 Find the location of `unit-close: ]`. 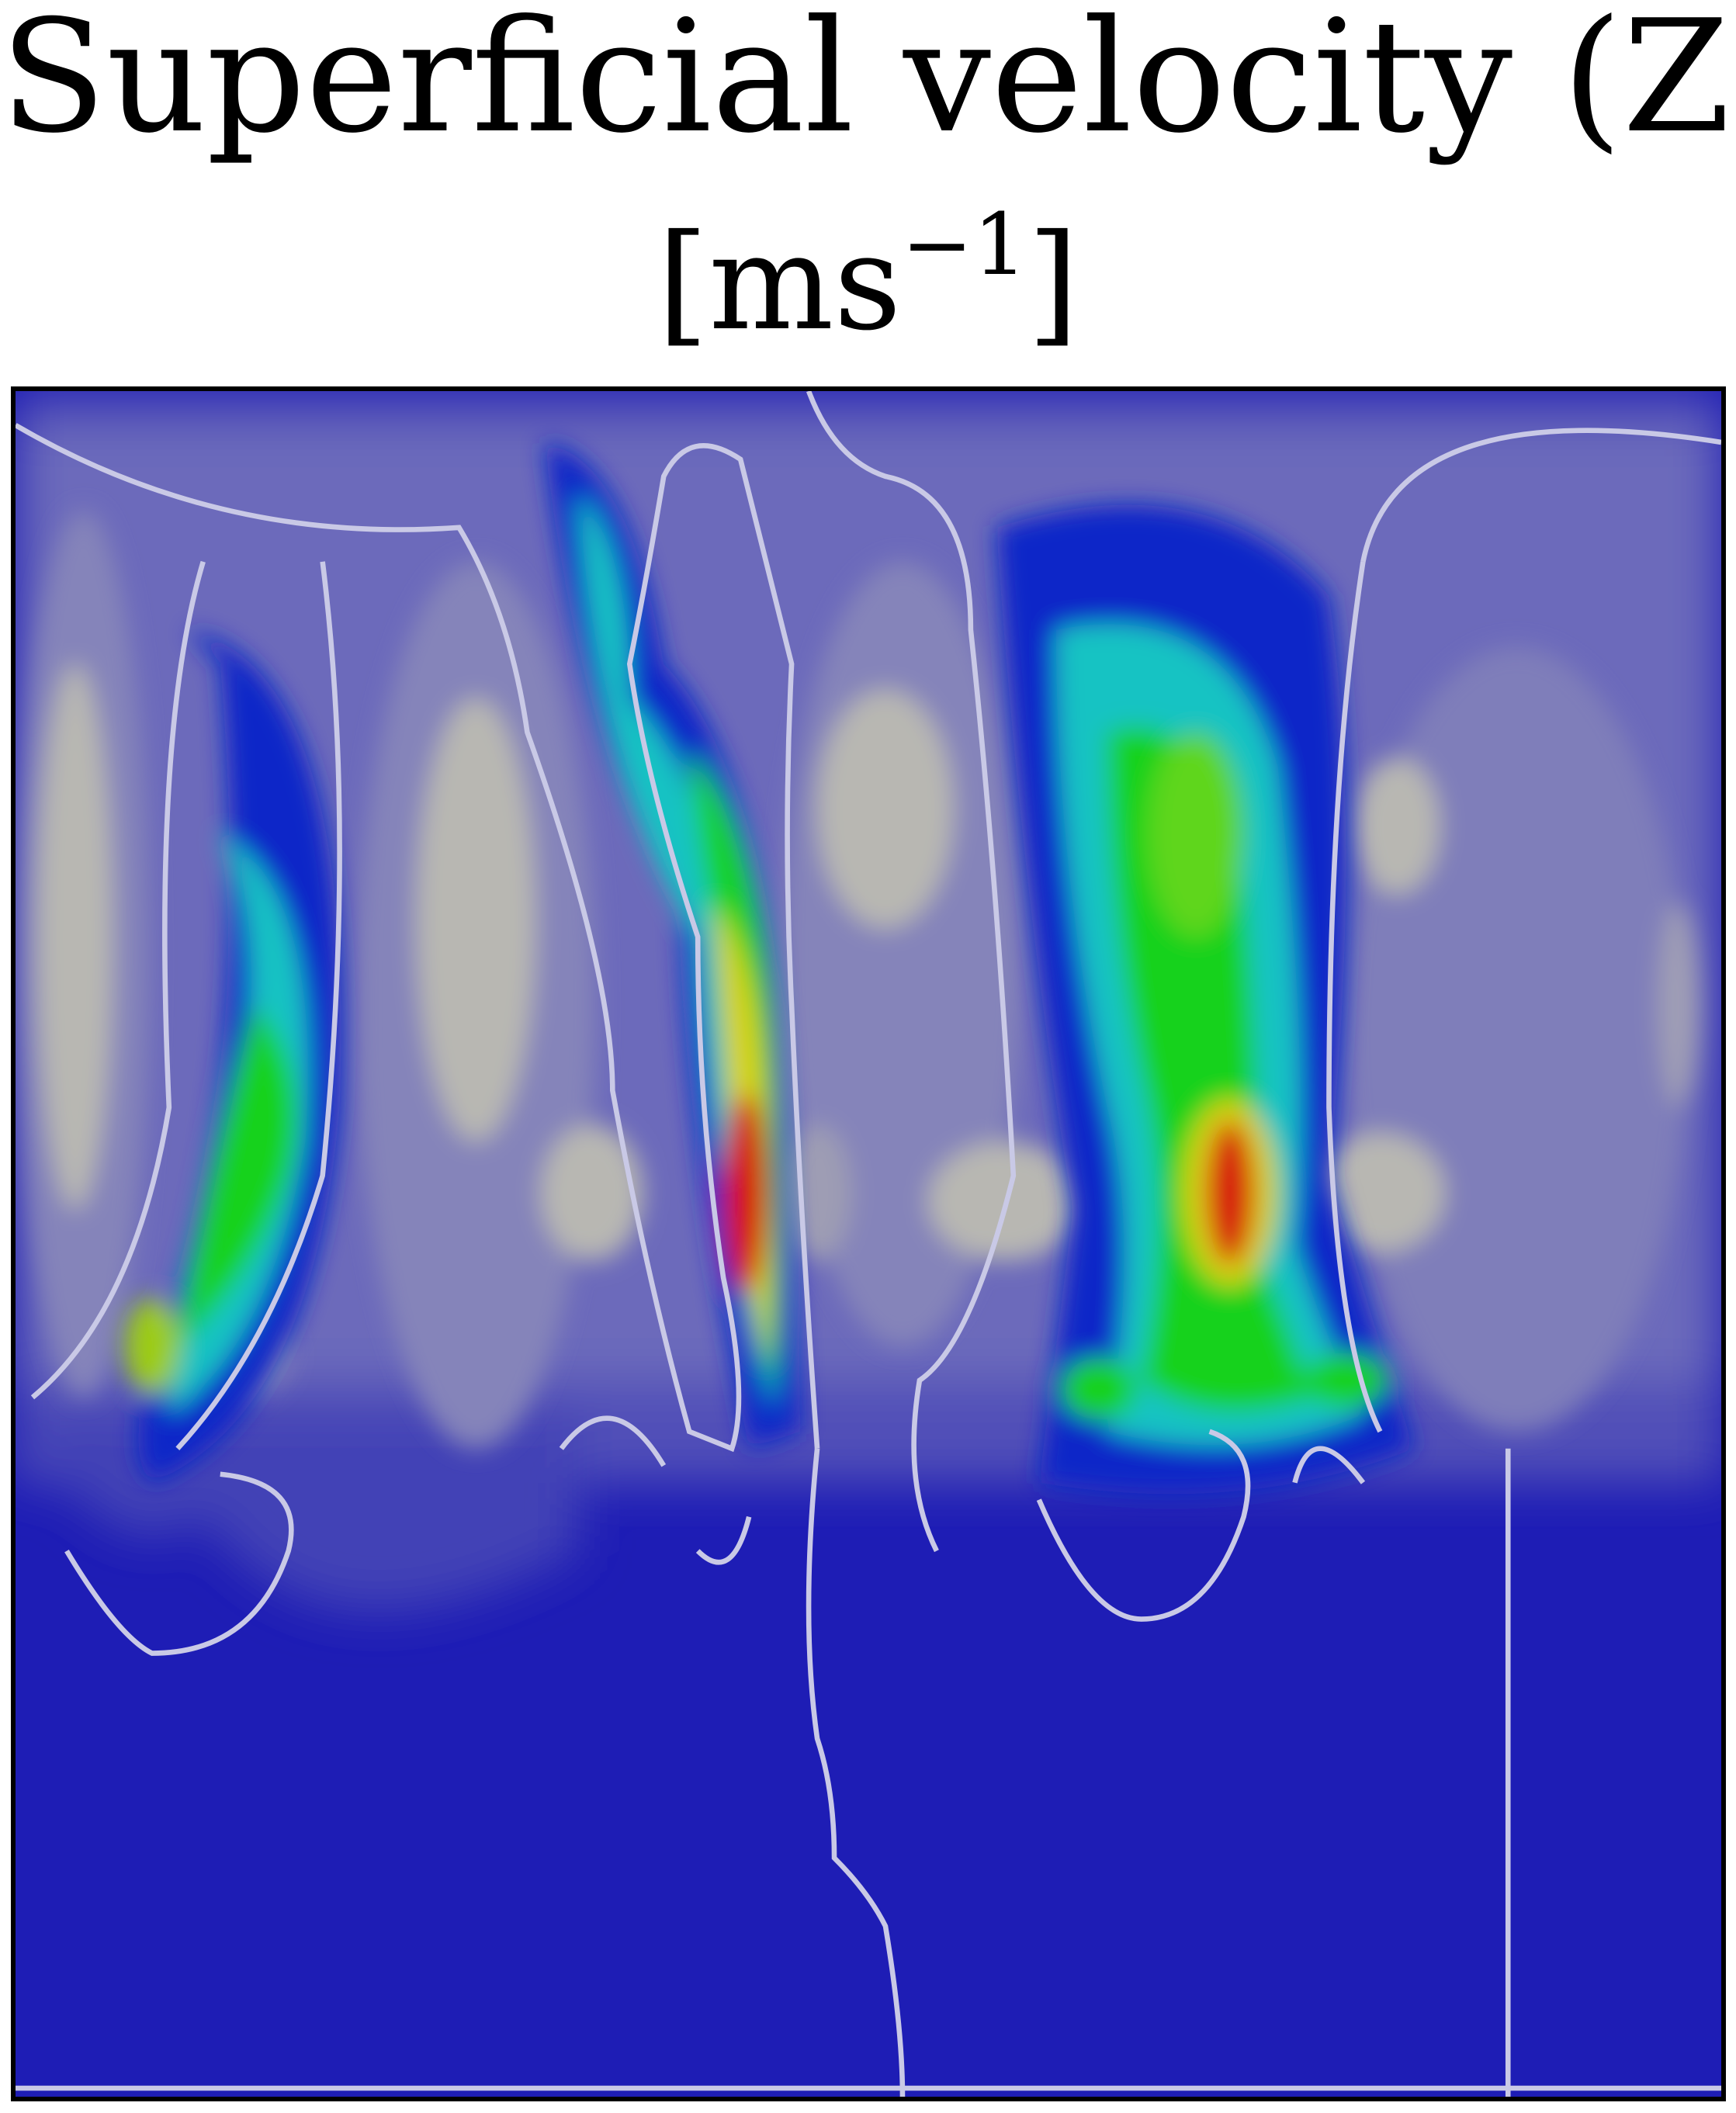

unit-close: ] is located at coordinates (1053, 283).